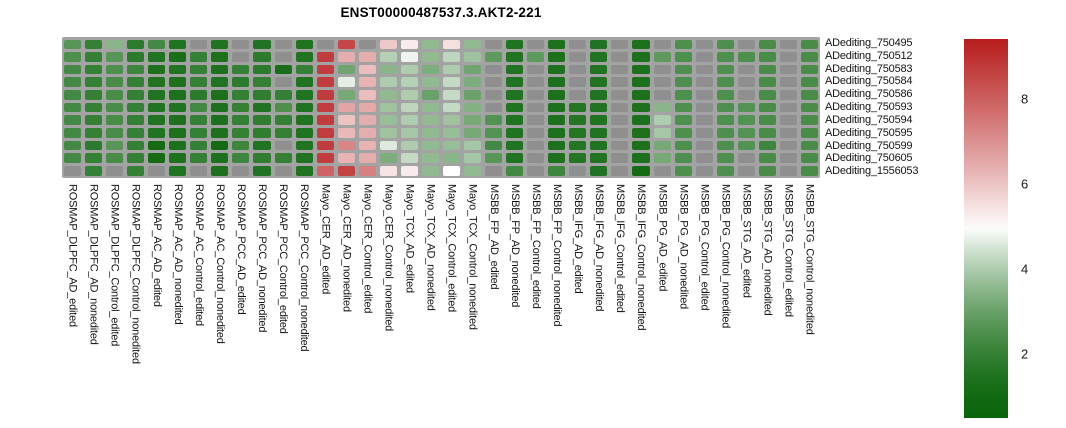 Image resolution: width=1066 pixels, height=428 pixels. What do you see at coordinates (93, 274) in the screenshot?
I see `column-label-slot: ROSMAP_DLPFC_AD_nonedited` at bounding box center [93, 274].